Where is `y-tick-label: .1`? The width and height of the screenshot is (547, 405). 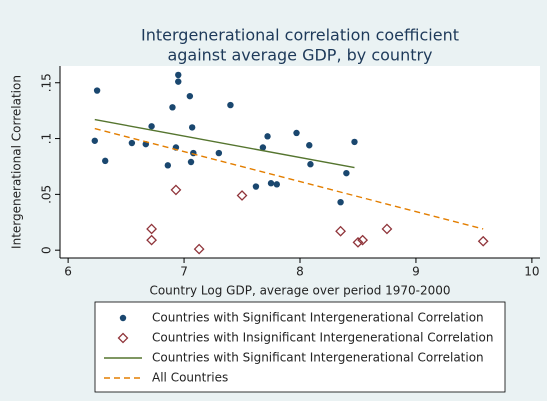 y-tick-label: .1 is located at coordinates (47, 138).